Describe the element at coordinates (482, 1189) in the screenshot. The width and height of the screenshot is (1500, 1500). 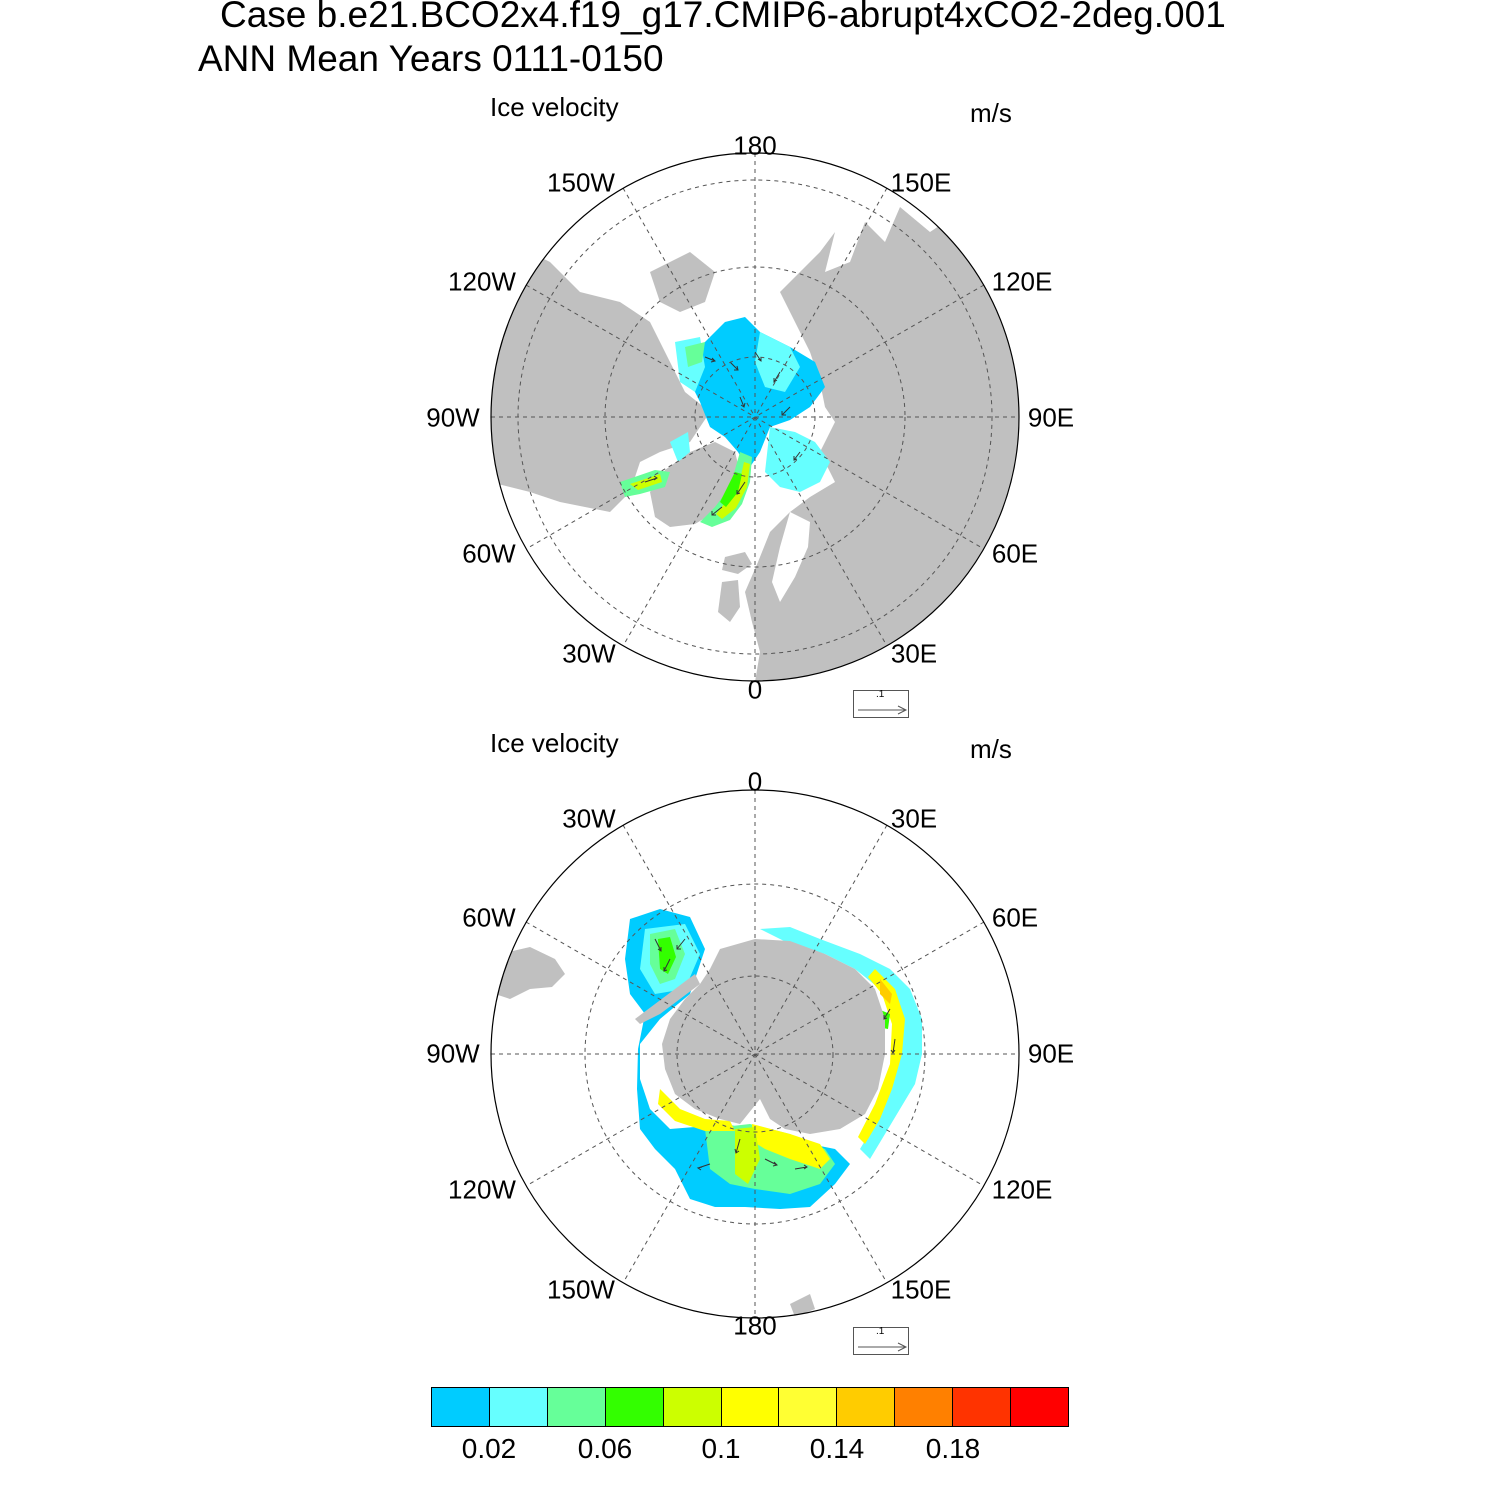
I see `south-lon-label: 120W` at that location.